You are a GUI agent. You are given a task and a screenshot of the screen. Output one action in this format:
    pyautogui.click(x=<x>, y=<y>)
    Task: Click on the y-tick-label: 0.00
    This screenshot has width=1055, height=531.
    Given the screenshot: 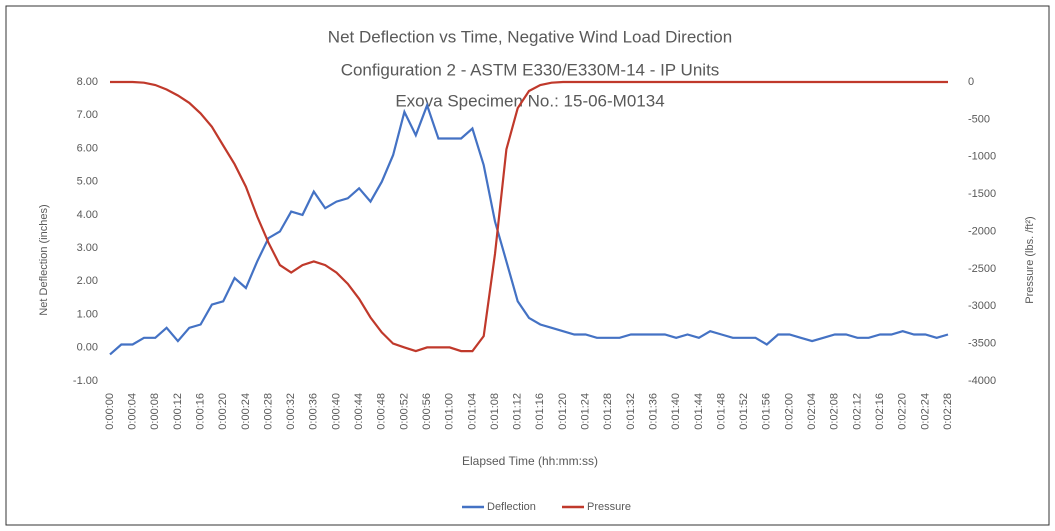 What is the action you would take?
    pyautogui.click(x=87, y=348)
    